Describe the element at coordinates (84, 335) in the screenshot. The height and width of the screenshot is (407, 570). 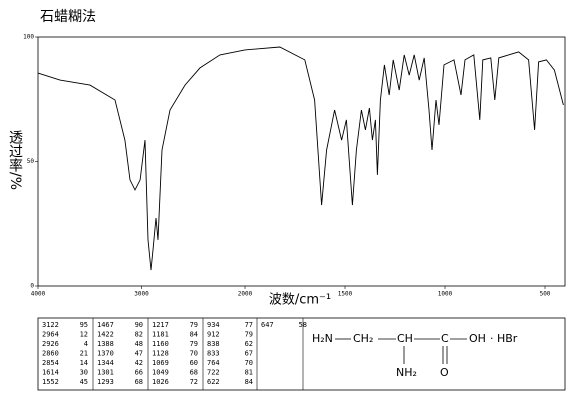
I see `peak-transmittance: 12` at that location.